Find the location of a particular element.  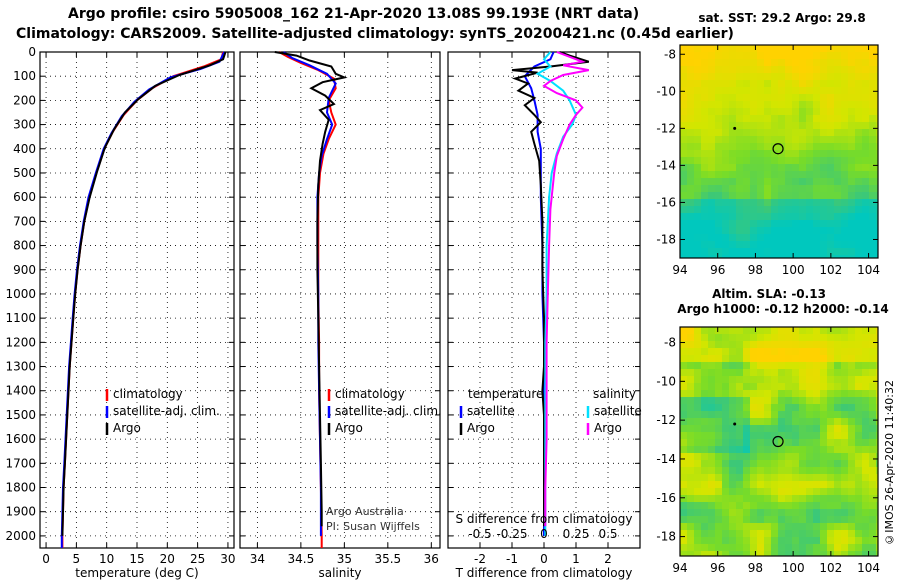

y-tick-label: 700 is located at coordinates (24, 221).